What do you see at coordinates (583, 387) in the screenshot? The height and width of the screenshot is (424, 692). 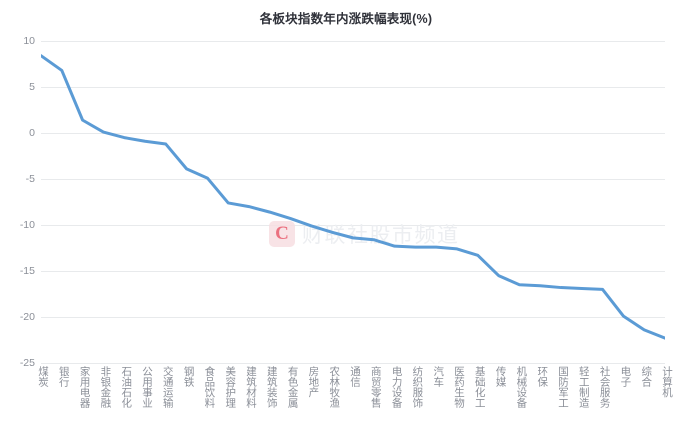 I see `x-axis-tick-label: 轻工制造` at bounding box center [583, 387].